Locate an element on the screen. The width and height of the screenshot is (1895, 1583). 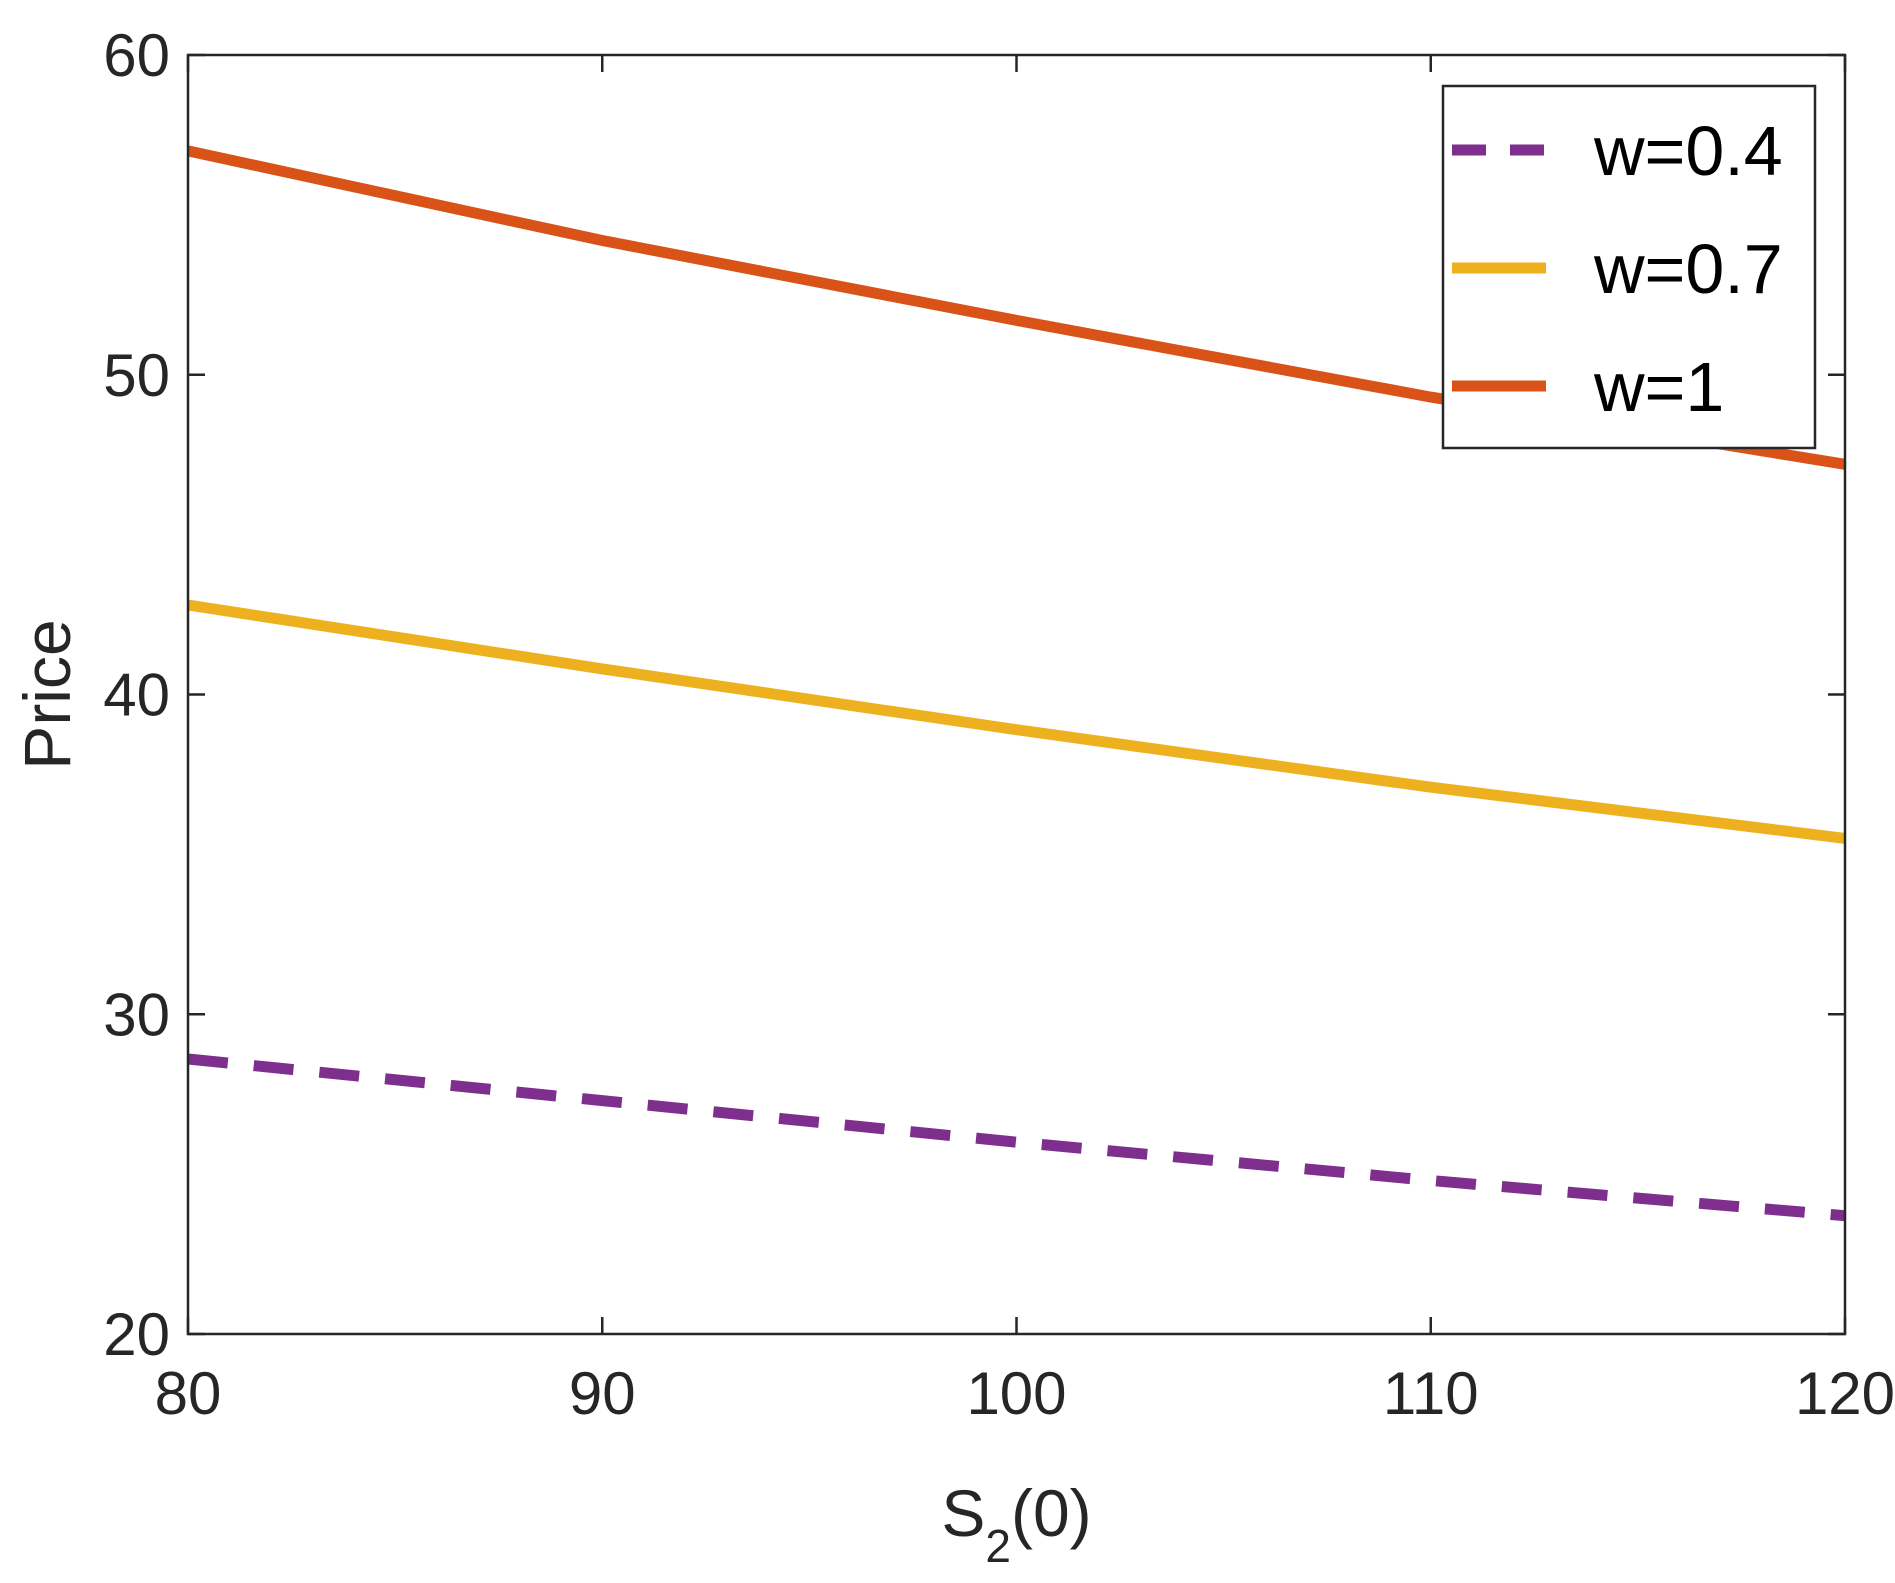
legend: w=0.4 w=0.7 w=1 is located at coordinates (1629, 267).